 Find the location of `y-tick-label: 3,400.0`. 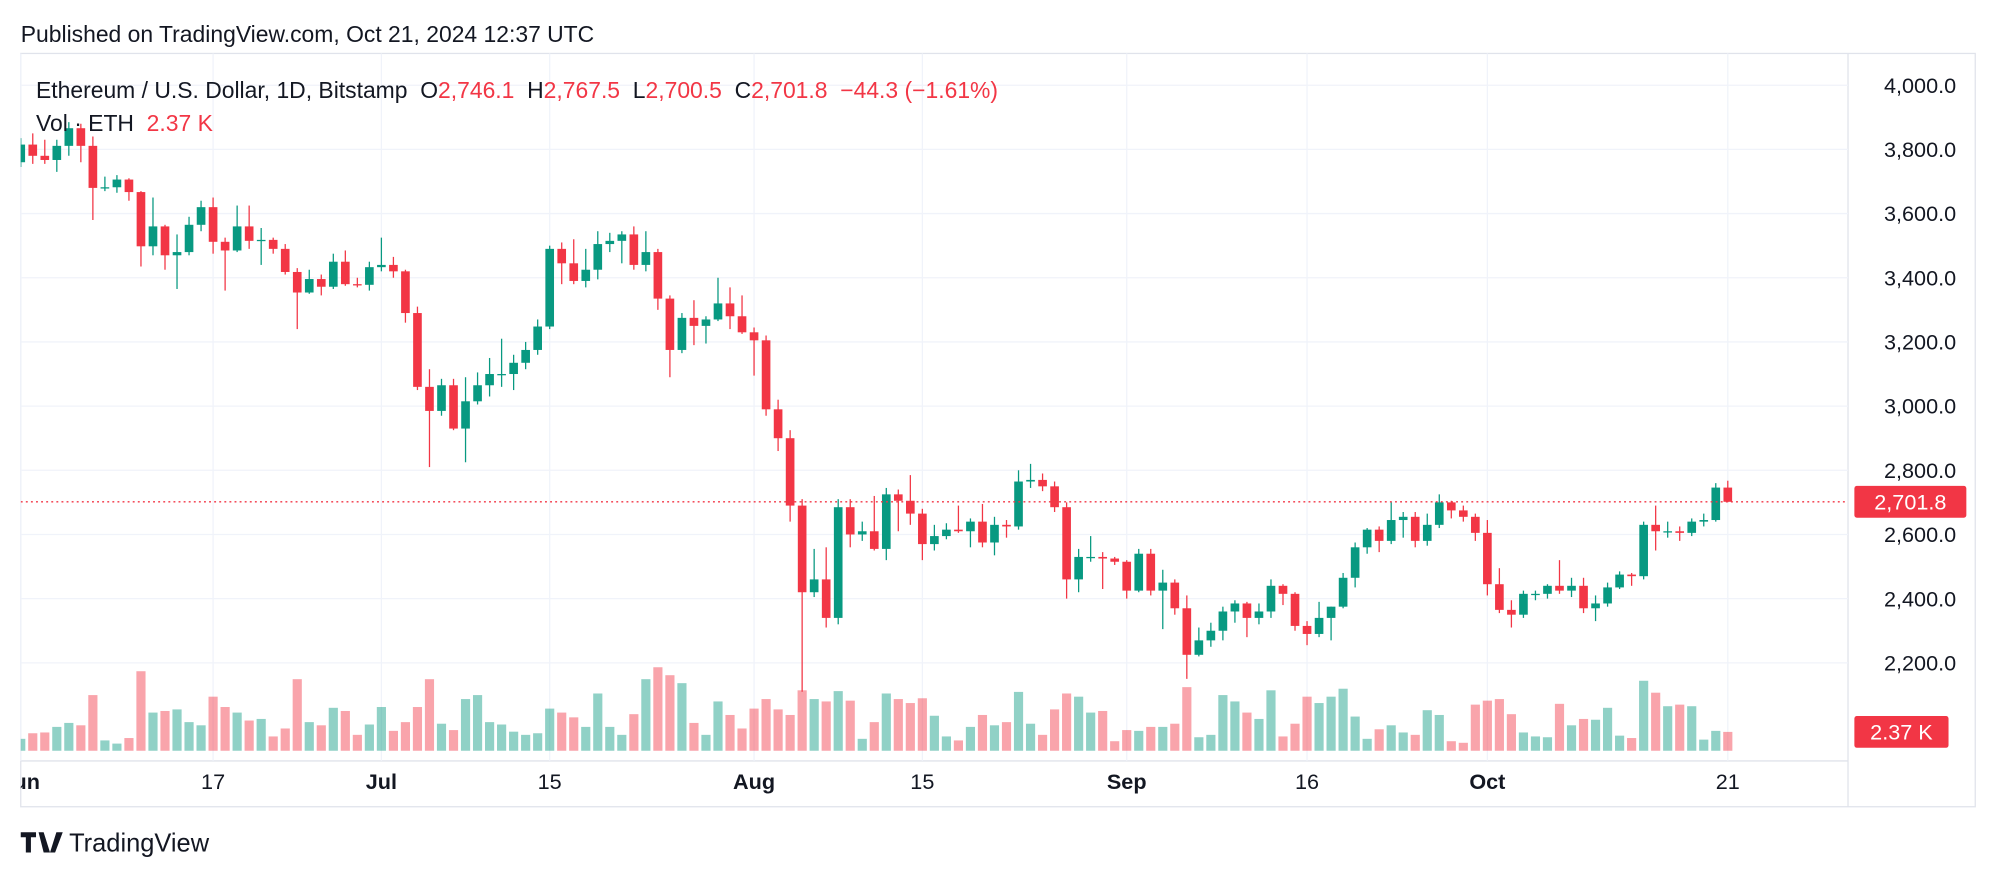

y-tick-label: 3,400.0 is located at coordinates (1920, 277).